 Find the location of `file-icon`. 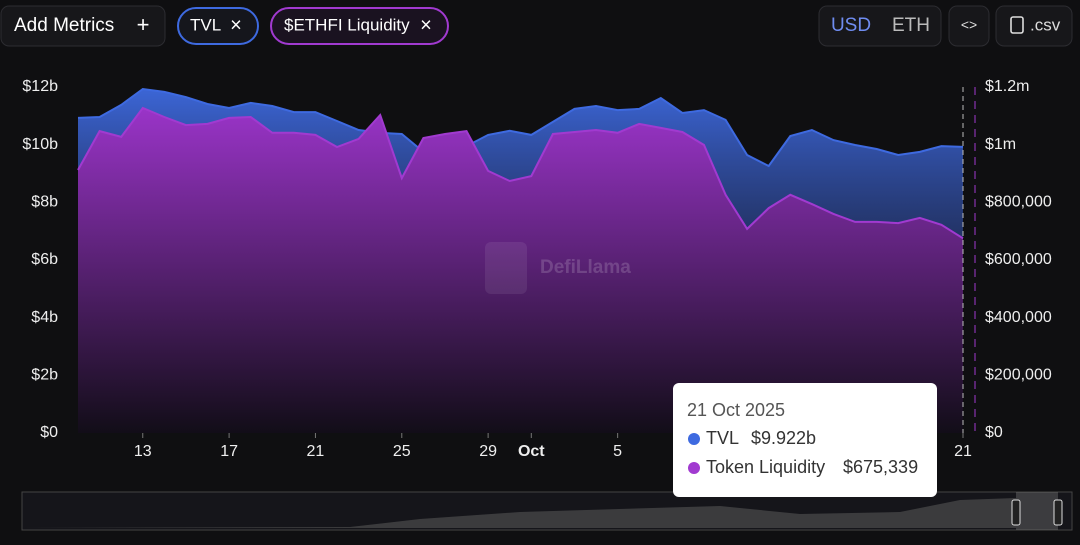

file-icon is located at coordinates (1017, 25).